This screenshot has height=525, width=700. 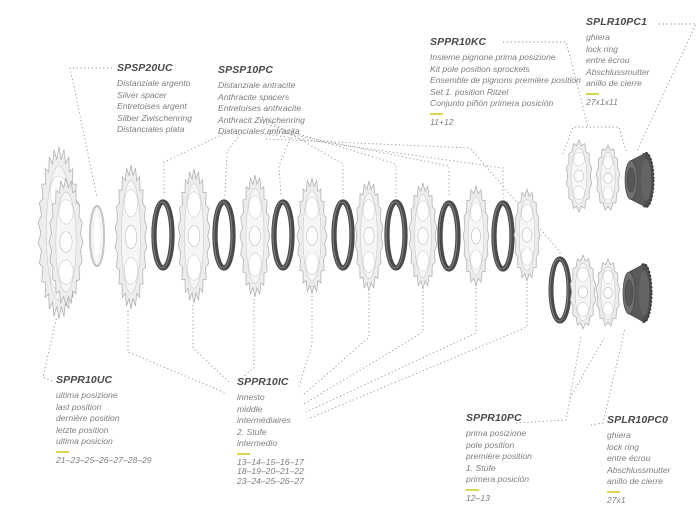 I want to click on leader-line-sppr10uc, so click(x=50, y=348).